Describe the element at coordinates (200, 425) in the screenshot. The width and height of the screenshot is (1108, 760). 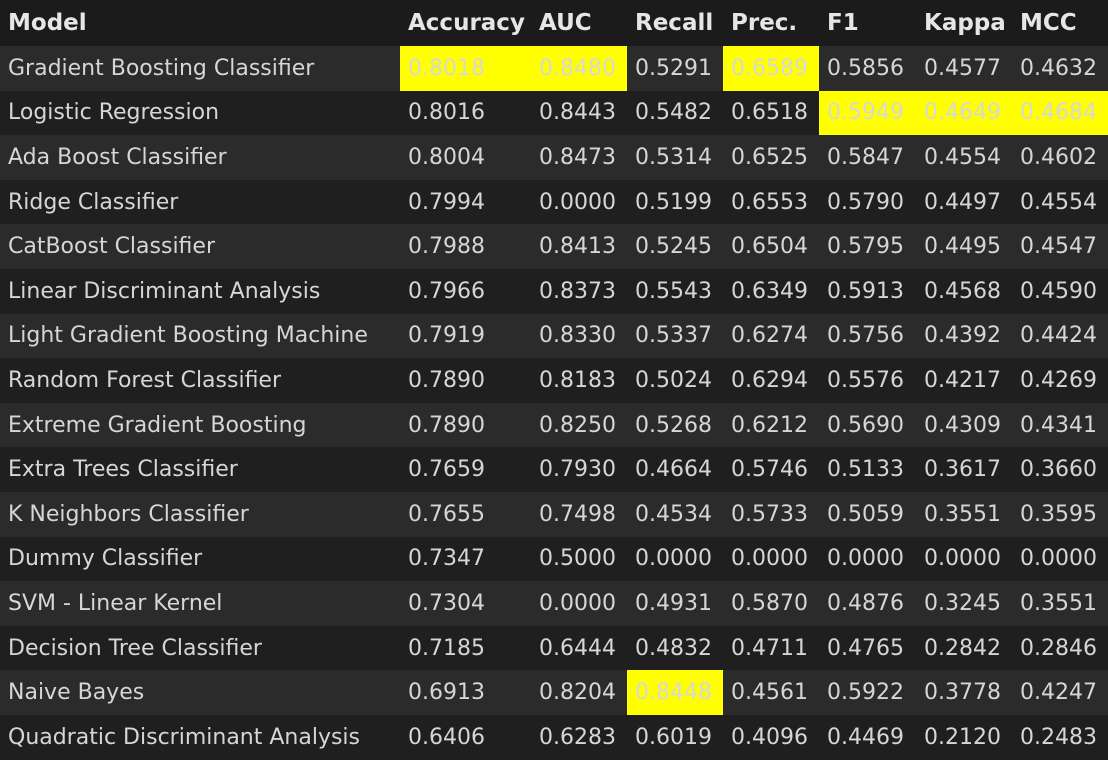
I see `model-name-cell: Extreme Gradient Boosting` at that location.